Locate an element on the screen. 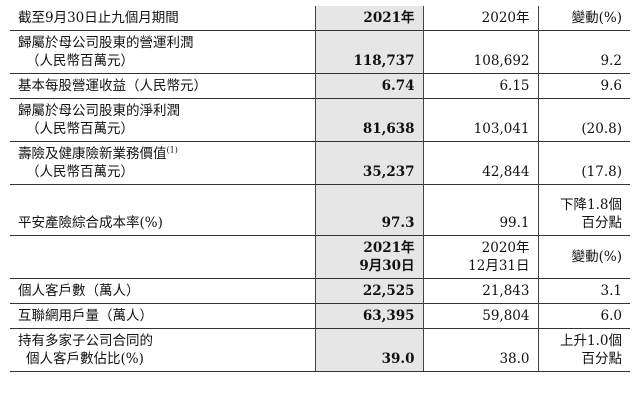 The image size is (640, 409). row-label: 歸屬於母公司股東的淨利潤 （人民幣百萬元） is located at coordinates (162, 120).